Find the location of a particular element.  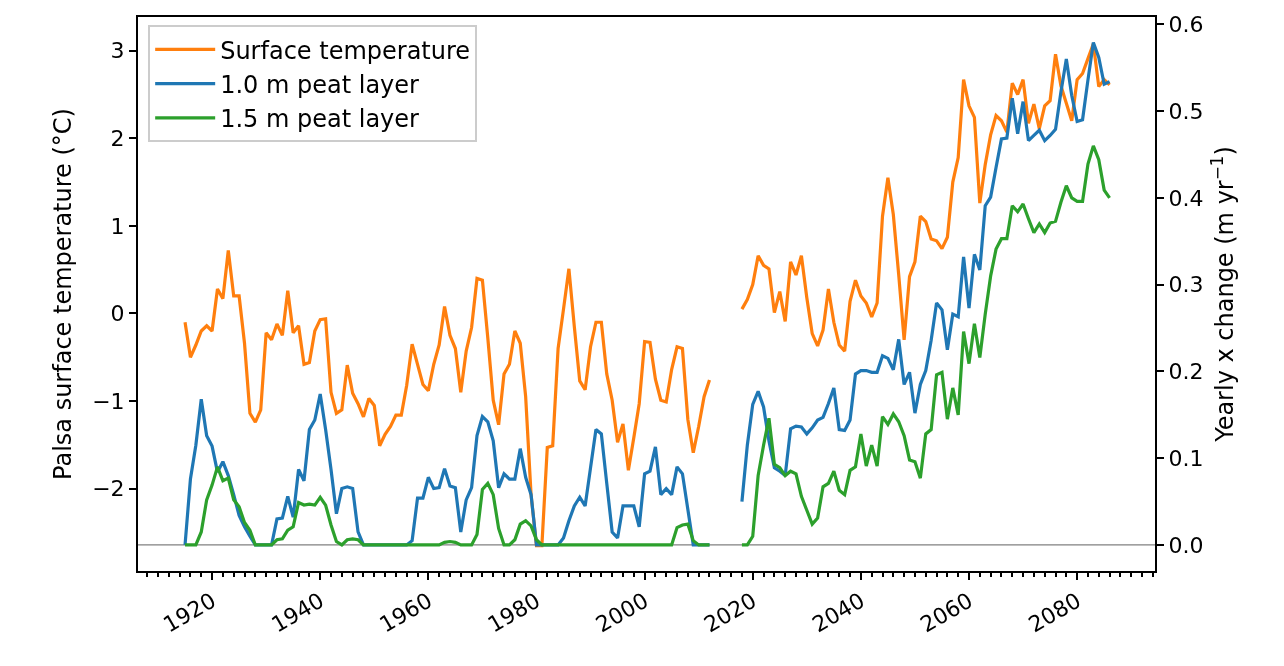

y2-tick-label: 0.6 is located at coordinates (1186, 25).